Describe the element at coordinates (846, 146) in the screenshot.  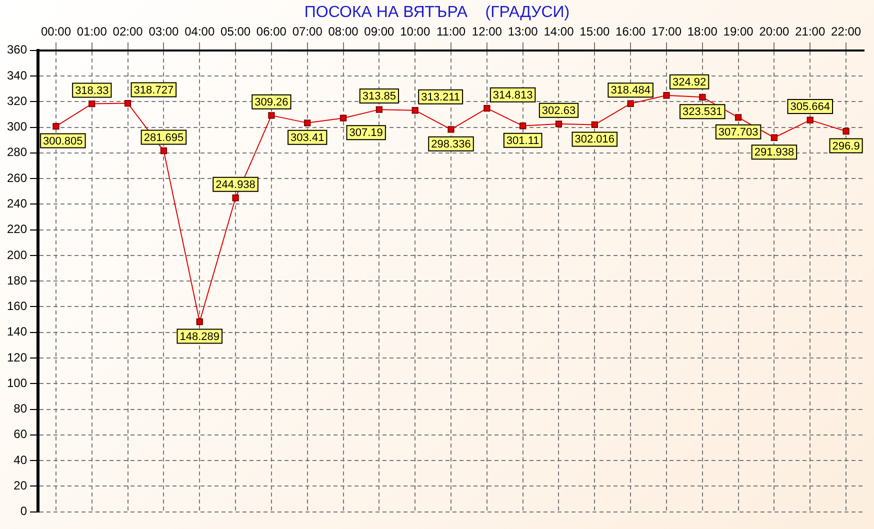
I see `data-label: 296.9` at that location.